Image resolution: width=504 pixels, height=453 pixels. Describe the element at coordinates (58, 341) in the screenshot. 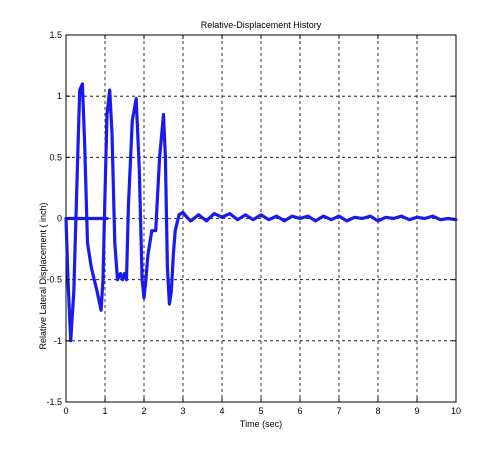

I see `y-tick-label: -1` at that location.